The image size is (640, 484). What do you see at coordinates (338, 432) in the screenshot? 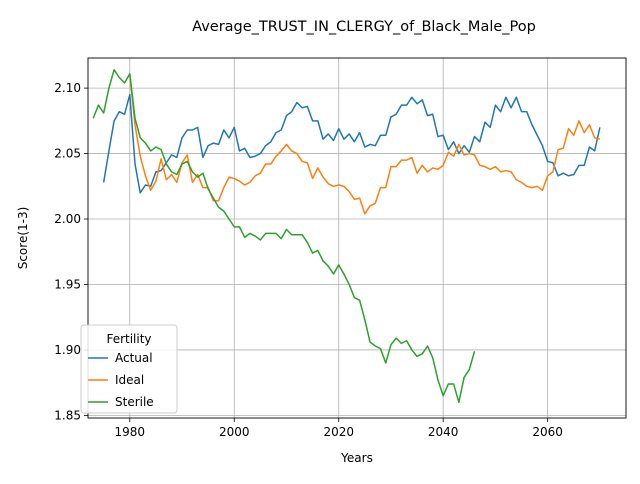
I see `x-tick-label: 2020` at bounding box center [338, 432].